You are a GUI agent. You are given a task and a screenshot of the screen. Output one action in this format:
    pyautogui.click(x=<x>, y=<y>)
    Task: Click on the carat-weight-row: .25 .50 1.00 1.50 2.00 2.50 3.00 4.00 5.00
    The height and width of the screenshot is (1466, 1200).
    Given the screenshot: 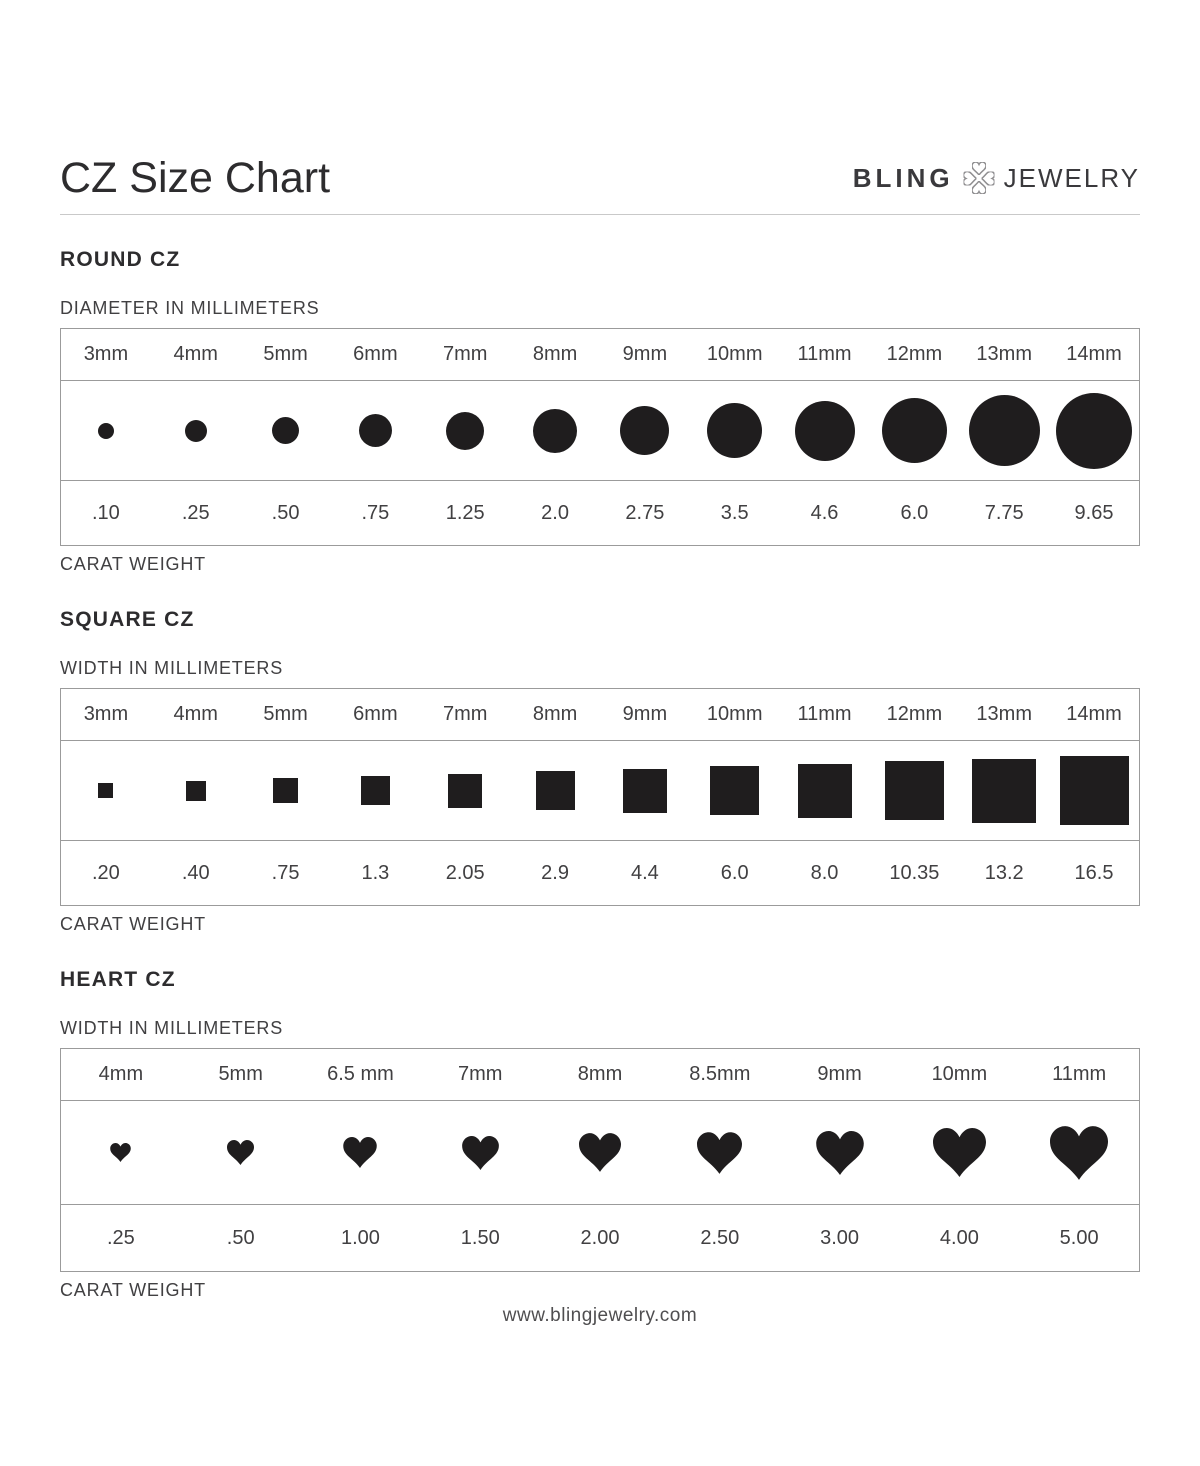 What is the action you would take?
    pyautogui.click(x=600, y=1238)
    